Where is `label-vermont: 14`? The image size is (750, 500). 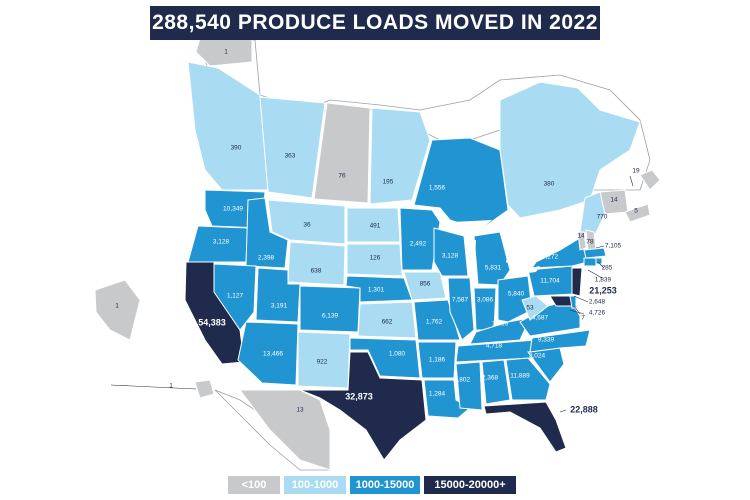 label-vermont: 14 is located at coordinates (581, 236).